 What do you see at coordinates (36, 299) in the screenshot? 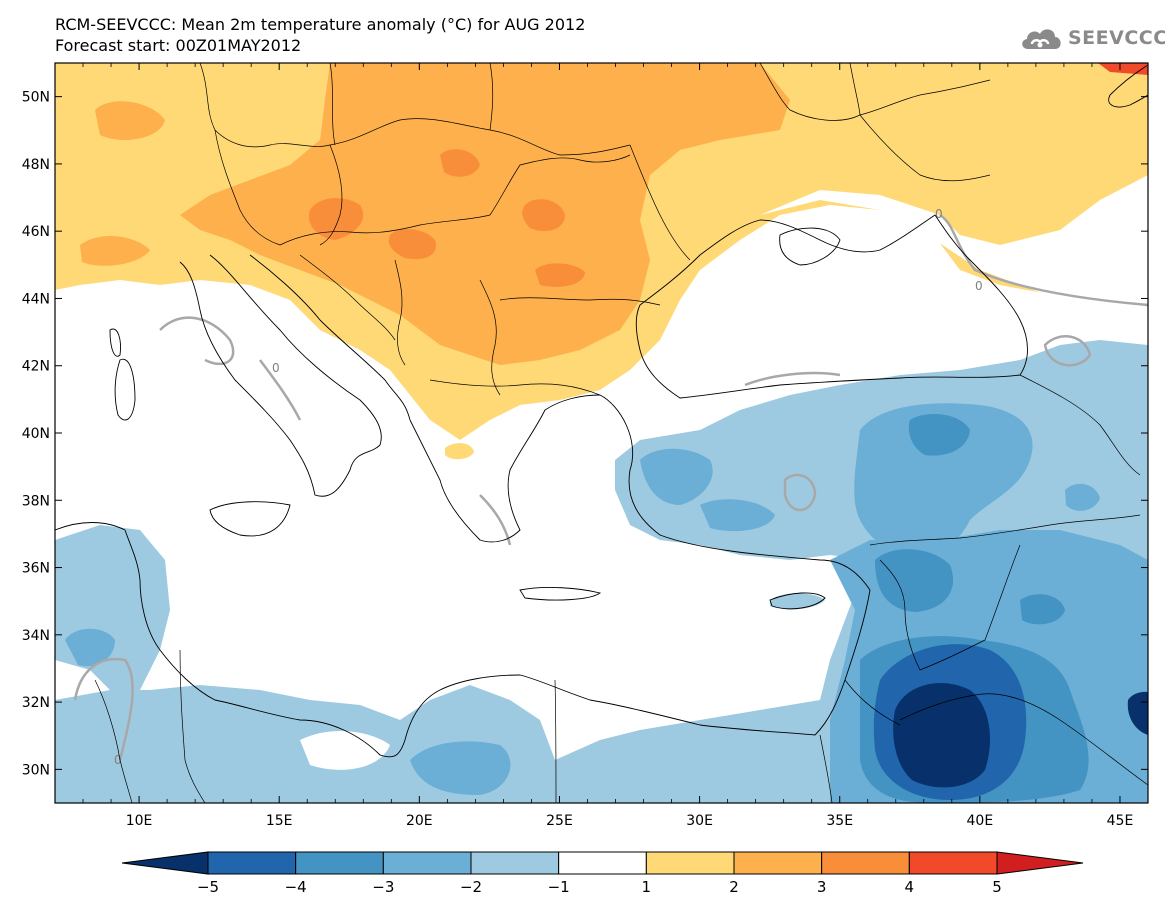
I see `lat-label: 44N` at bounding box center [36, 299].